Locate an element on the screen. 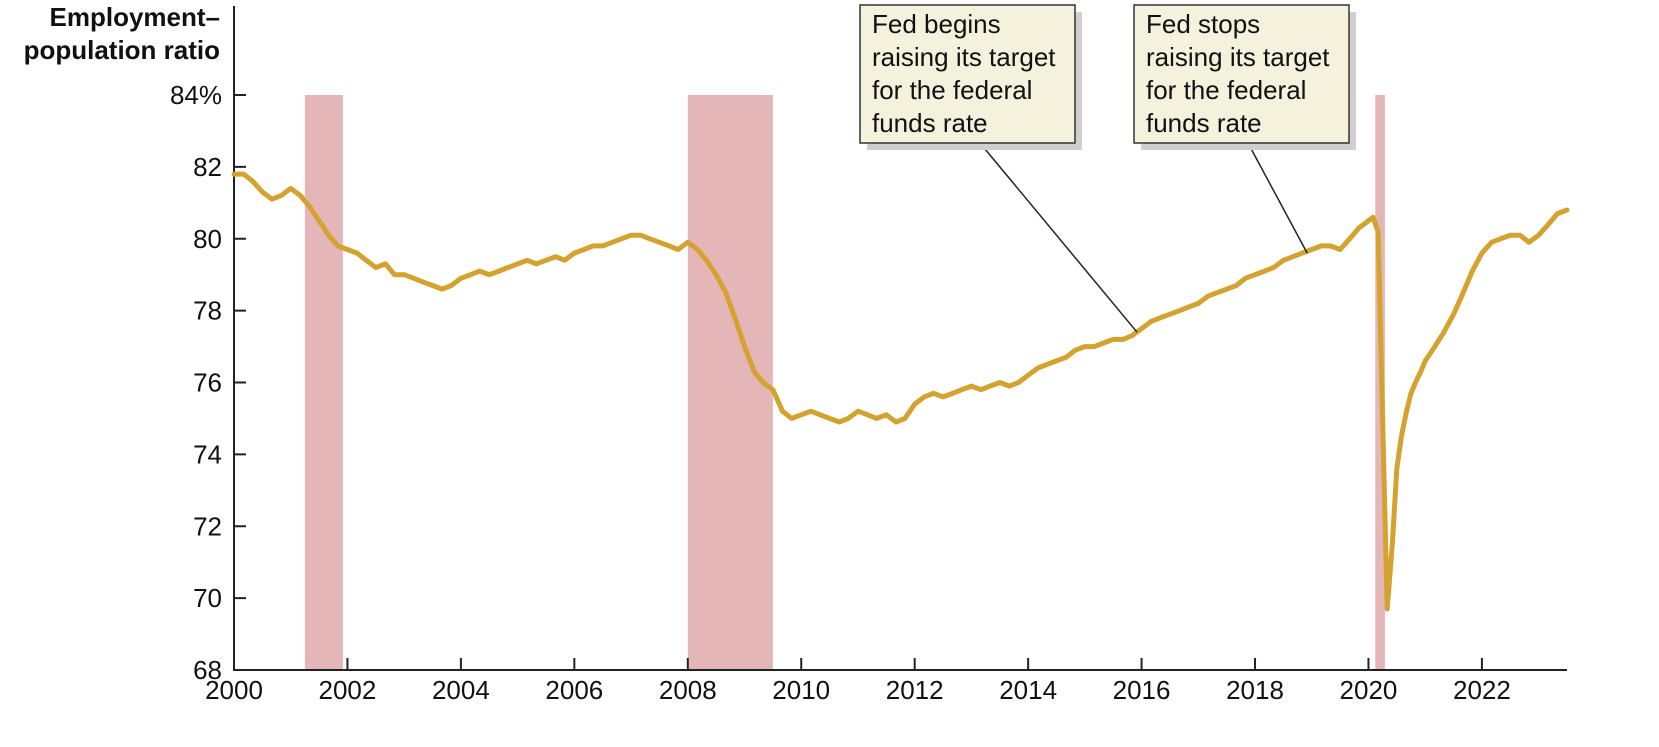 The width and height of the screenshot is (1659, 747). y-axis-ticks: 84% 82 80 78 76 74 72 70 68 is located at coordinates (208, 382).